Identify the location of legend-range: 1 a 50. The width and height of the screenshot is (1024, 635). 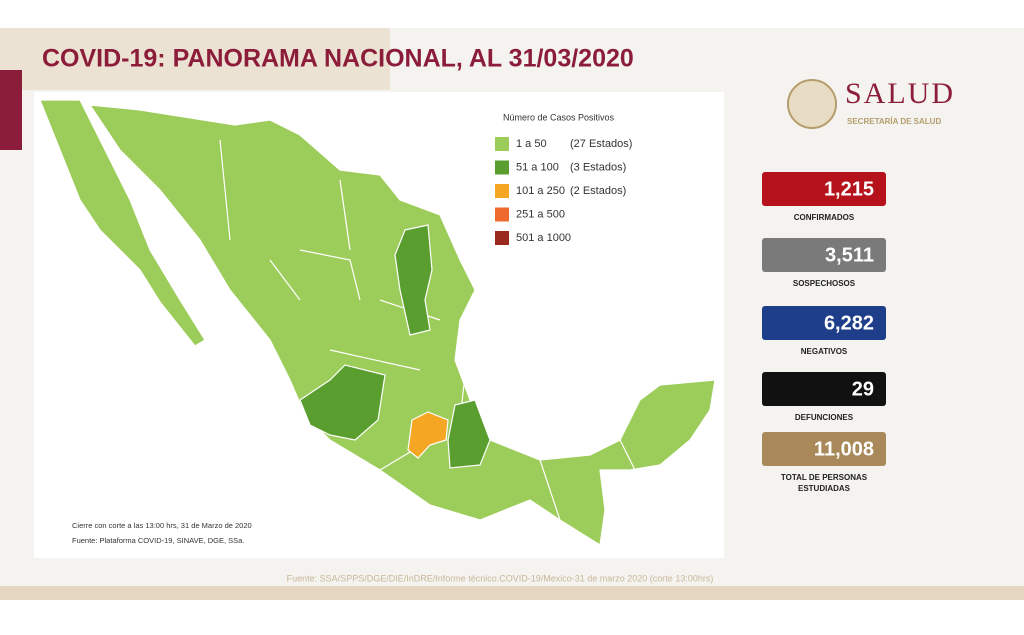
(531, 144).